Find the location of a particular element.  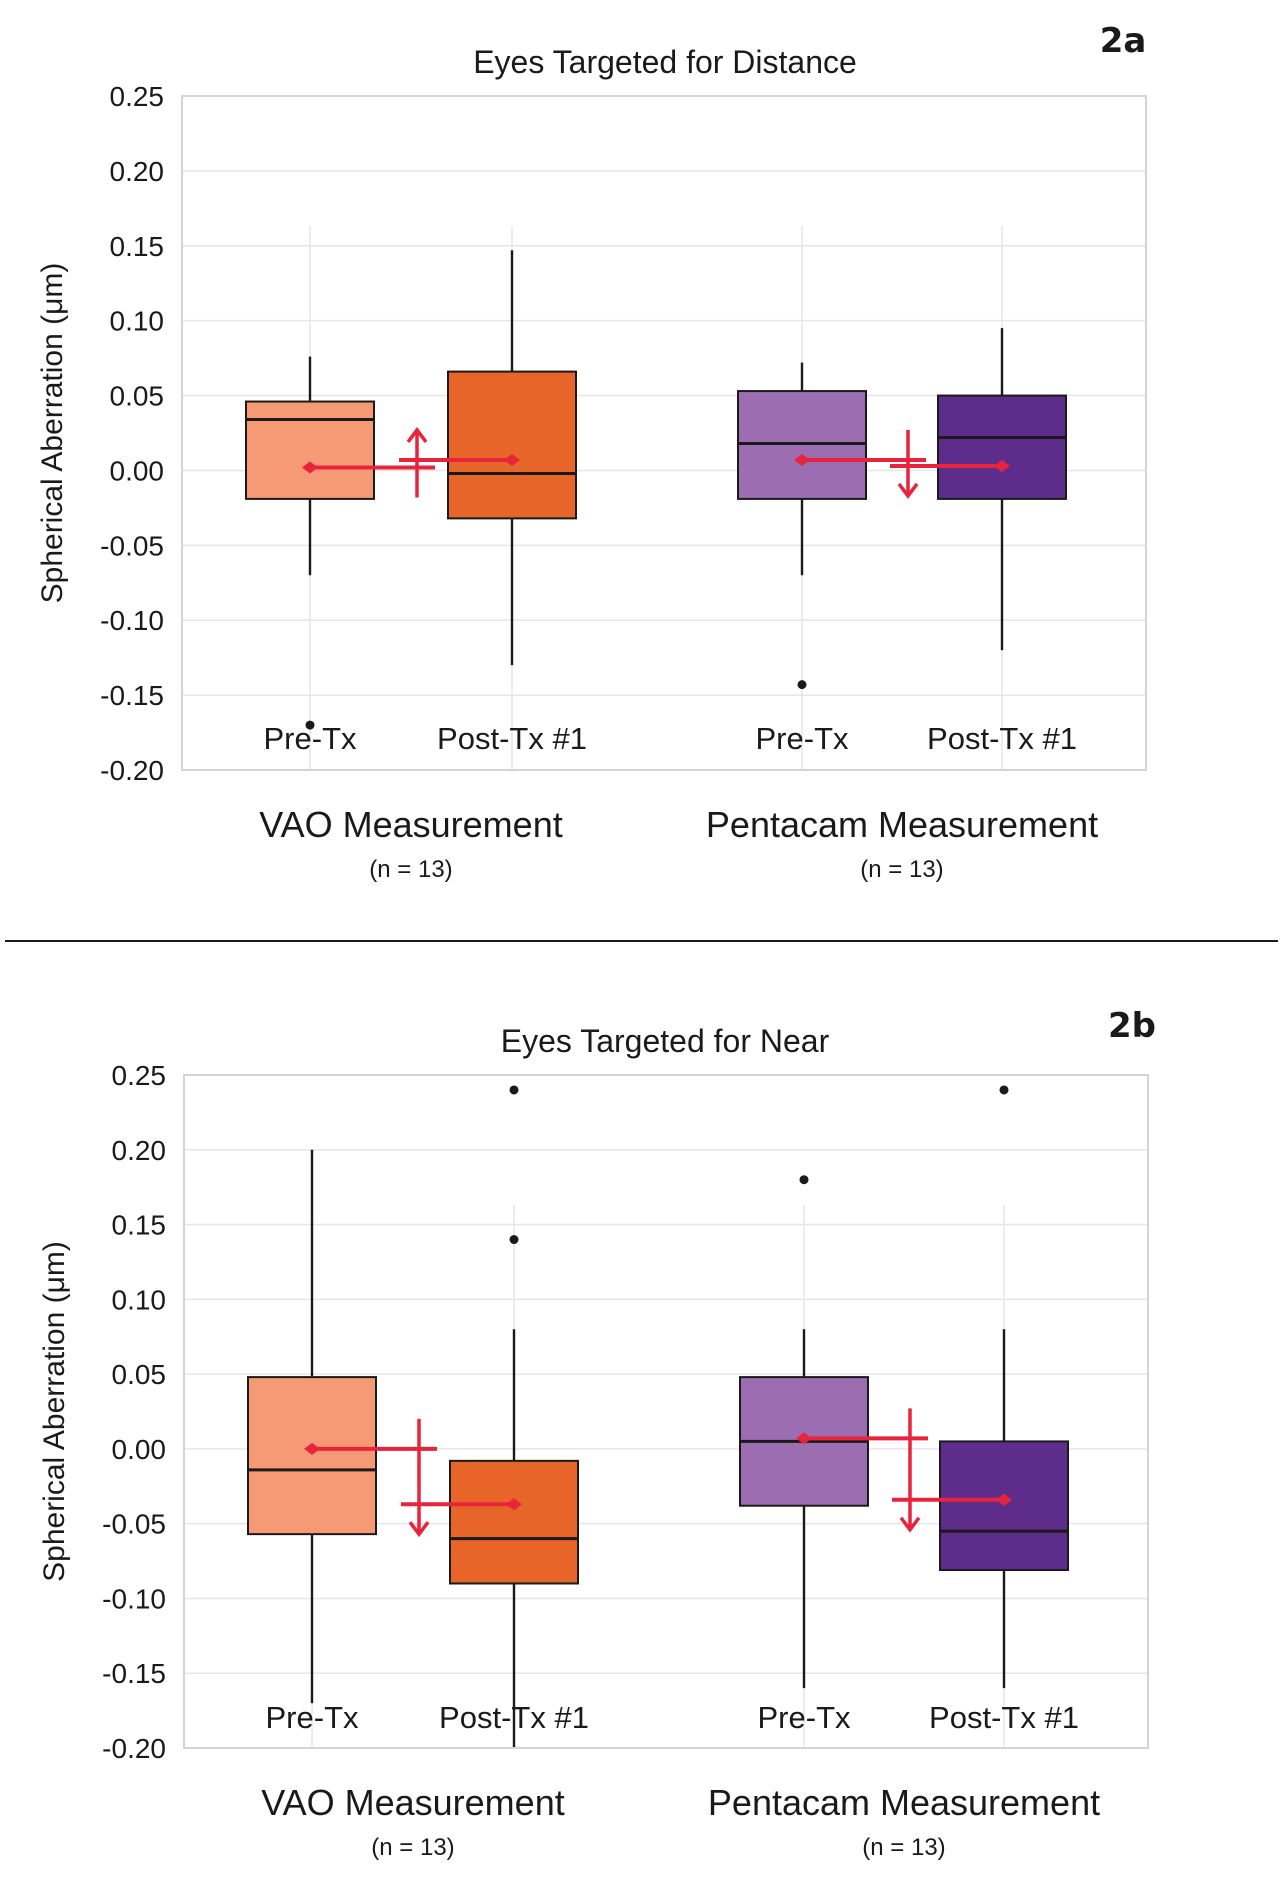

panel-label: 2a is located at coordinates (1123, 41).